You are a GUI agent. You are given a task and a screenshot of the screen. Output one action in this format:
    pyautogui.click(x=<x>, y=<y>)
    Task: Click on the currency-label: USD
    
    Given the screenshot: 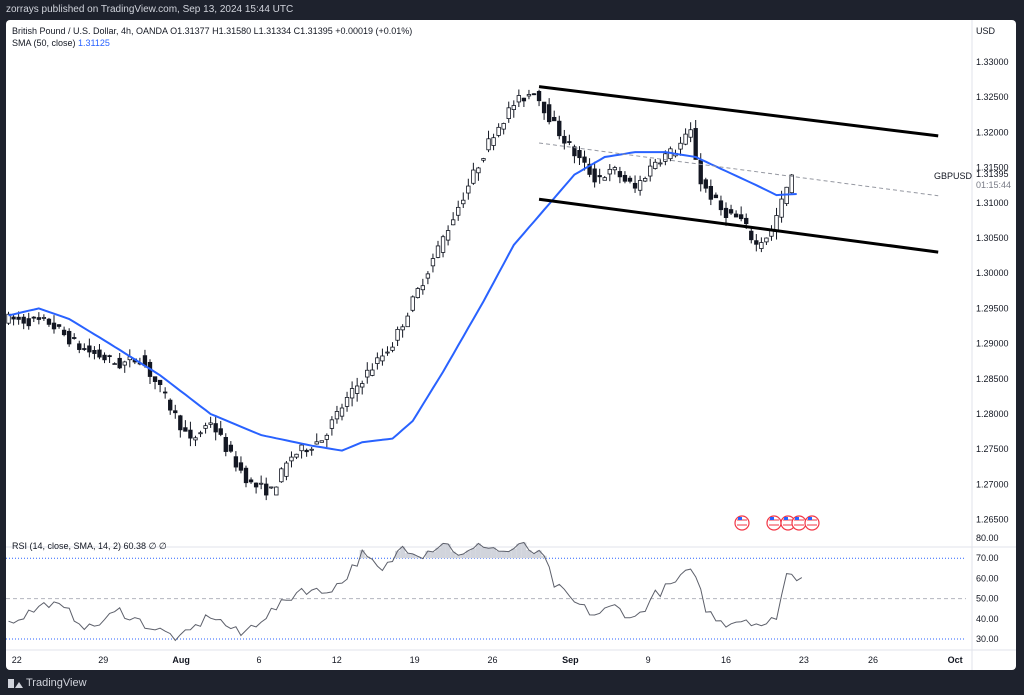 What is the action you would take?
    pyautogui.click(x=986, y=31)
    